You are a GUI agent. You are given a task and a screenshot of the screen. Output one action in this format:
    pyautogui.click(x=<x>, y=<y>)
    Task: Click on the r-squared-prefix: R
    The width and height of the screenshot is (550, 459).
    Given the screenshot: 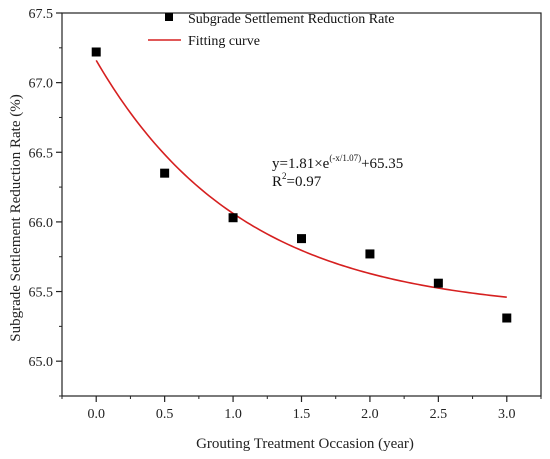 What is the action you would take?
    pyautogui.click(x=277, y=182)
    